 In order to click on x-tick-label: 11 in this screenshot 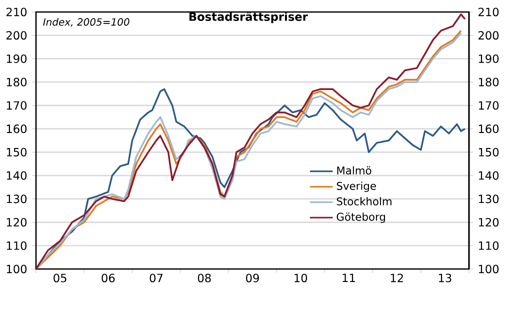, I will do `click(348, 278)`.